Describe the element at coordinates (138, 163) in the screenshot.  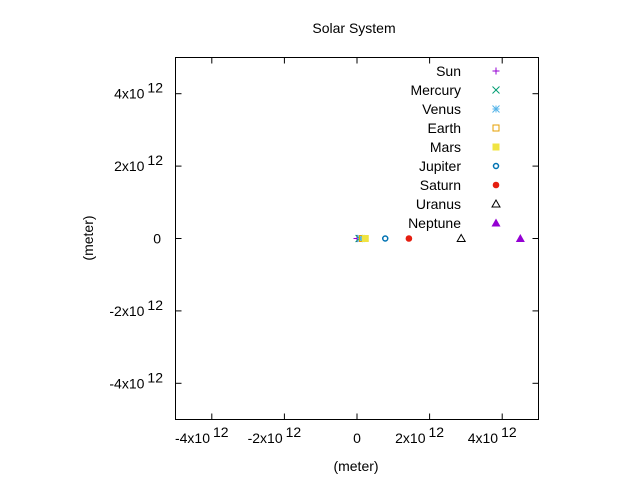
I see `y-tick-label: 2x10 12` at that location.